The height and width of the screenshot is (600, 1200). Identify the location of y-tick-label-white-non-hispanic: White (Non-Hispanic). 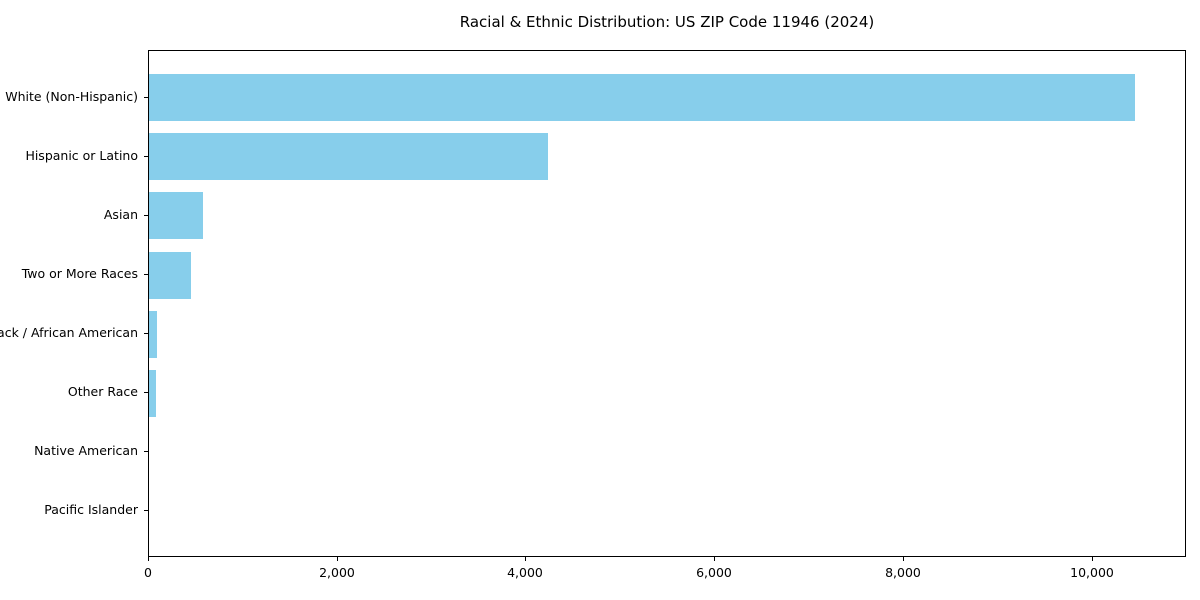
(71, 96).